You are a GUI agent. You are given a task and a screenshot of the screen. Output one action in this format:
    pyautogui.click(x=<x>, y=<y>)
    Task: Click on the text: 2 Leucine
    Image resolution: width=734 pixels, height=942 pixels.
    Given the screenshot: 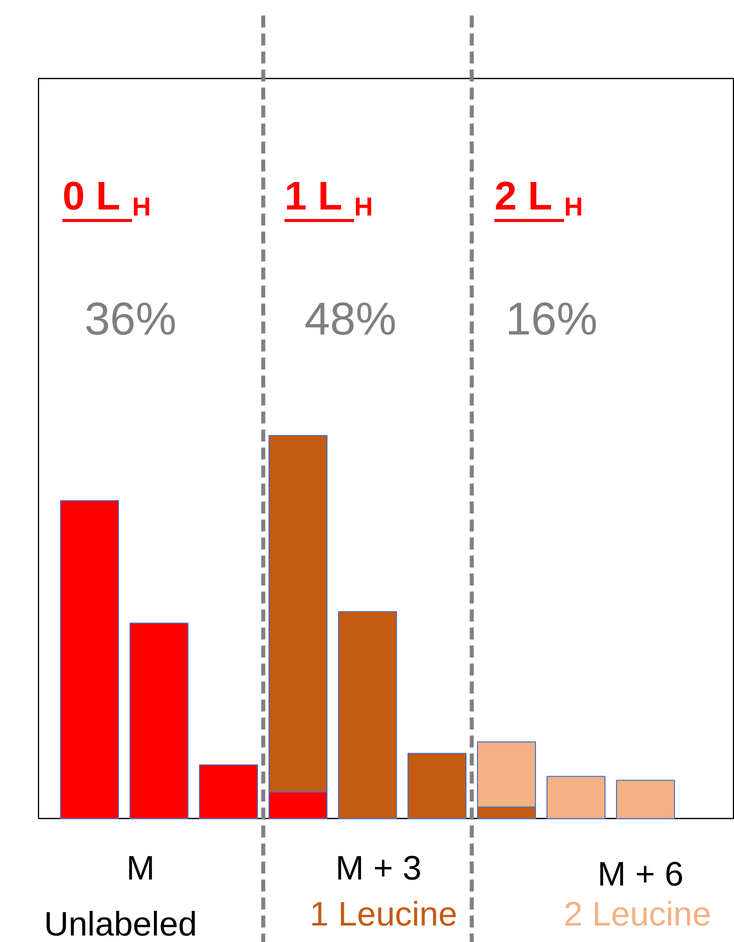 What is the action you would take?
    pyautogui.click(x=638, y=915)
    